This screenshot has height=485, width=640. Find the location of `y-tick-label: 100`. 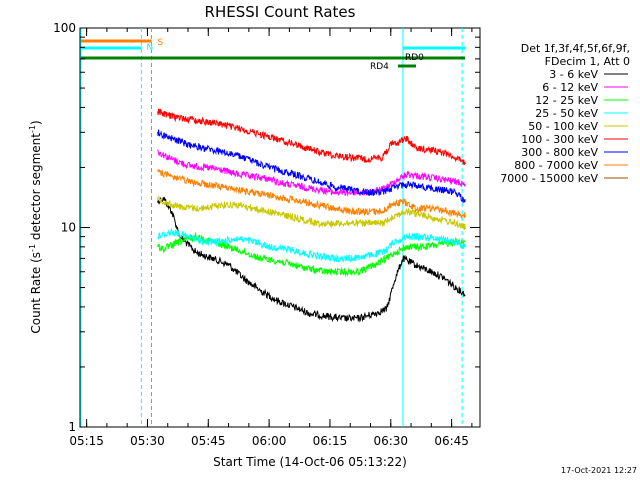

y-tick-label: 100 is located at coordinates (64, 28).